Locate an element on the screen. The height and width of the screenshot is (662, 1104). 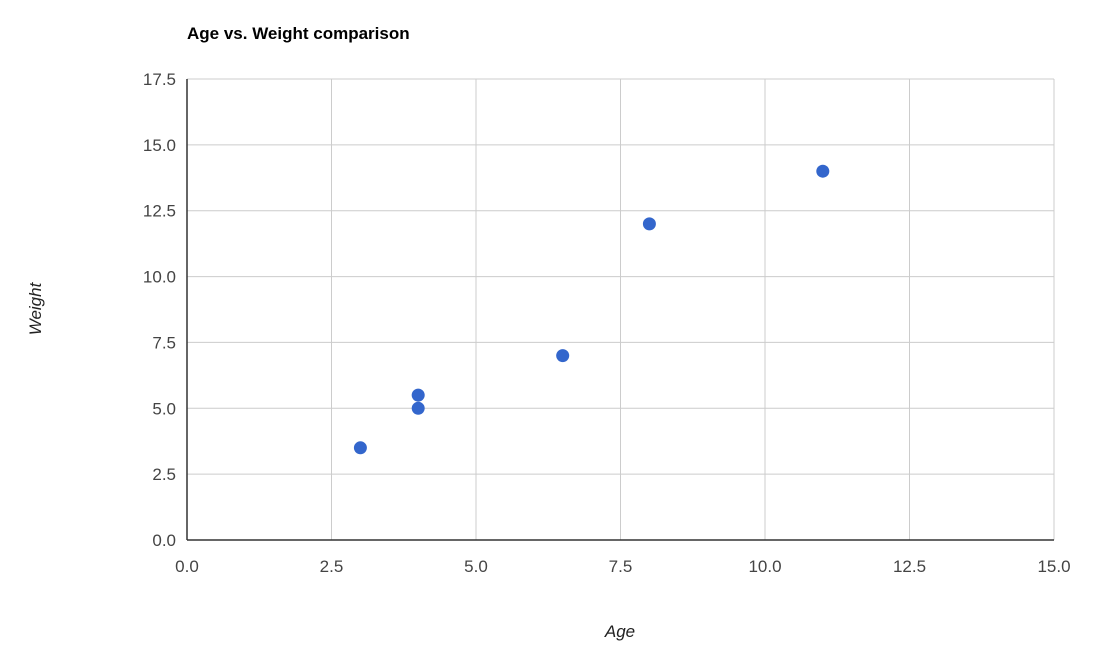
x-tick-label: 12.5 is located at coordinates (909, 566).